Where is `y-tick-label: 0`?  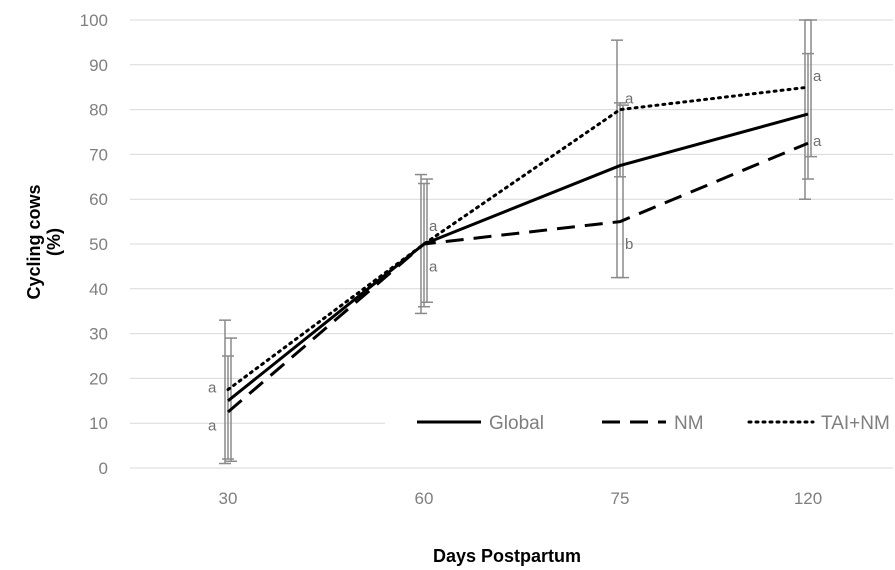
y-tick-label: 0 is located at coordinates (103, 468).